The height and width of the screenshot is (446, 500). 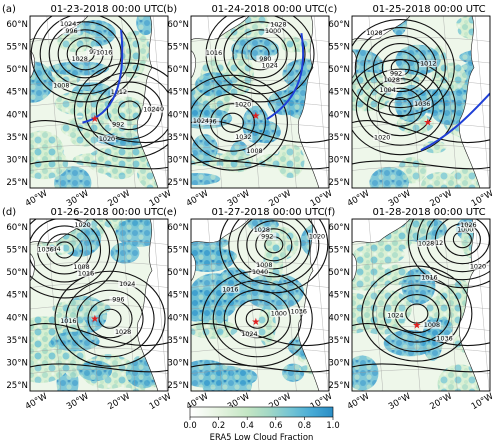 I want to click on panel-date: 01-23-2018 00:00 UTC, so click(x=106, y=9).